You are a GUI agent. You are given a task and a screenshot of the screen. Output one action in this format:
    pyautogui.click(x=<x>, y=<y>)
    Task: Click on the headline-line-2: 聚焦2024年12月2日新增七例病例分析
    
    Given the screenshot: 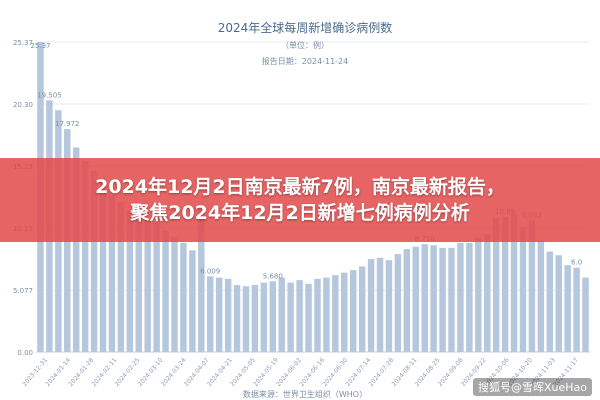 What is the action you would take?
    pyautogui.click(x=300, y=213)
    